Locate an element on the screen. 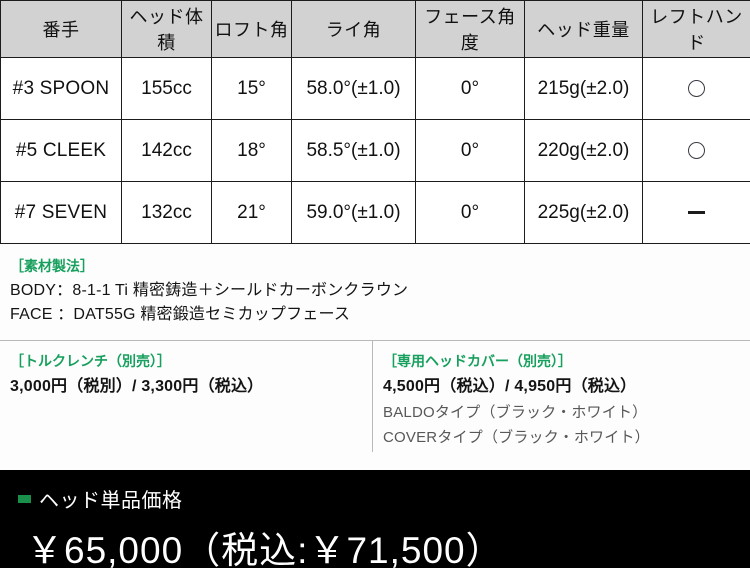  cell-model: #5 CLEEK is located at coordinates (61, 151).